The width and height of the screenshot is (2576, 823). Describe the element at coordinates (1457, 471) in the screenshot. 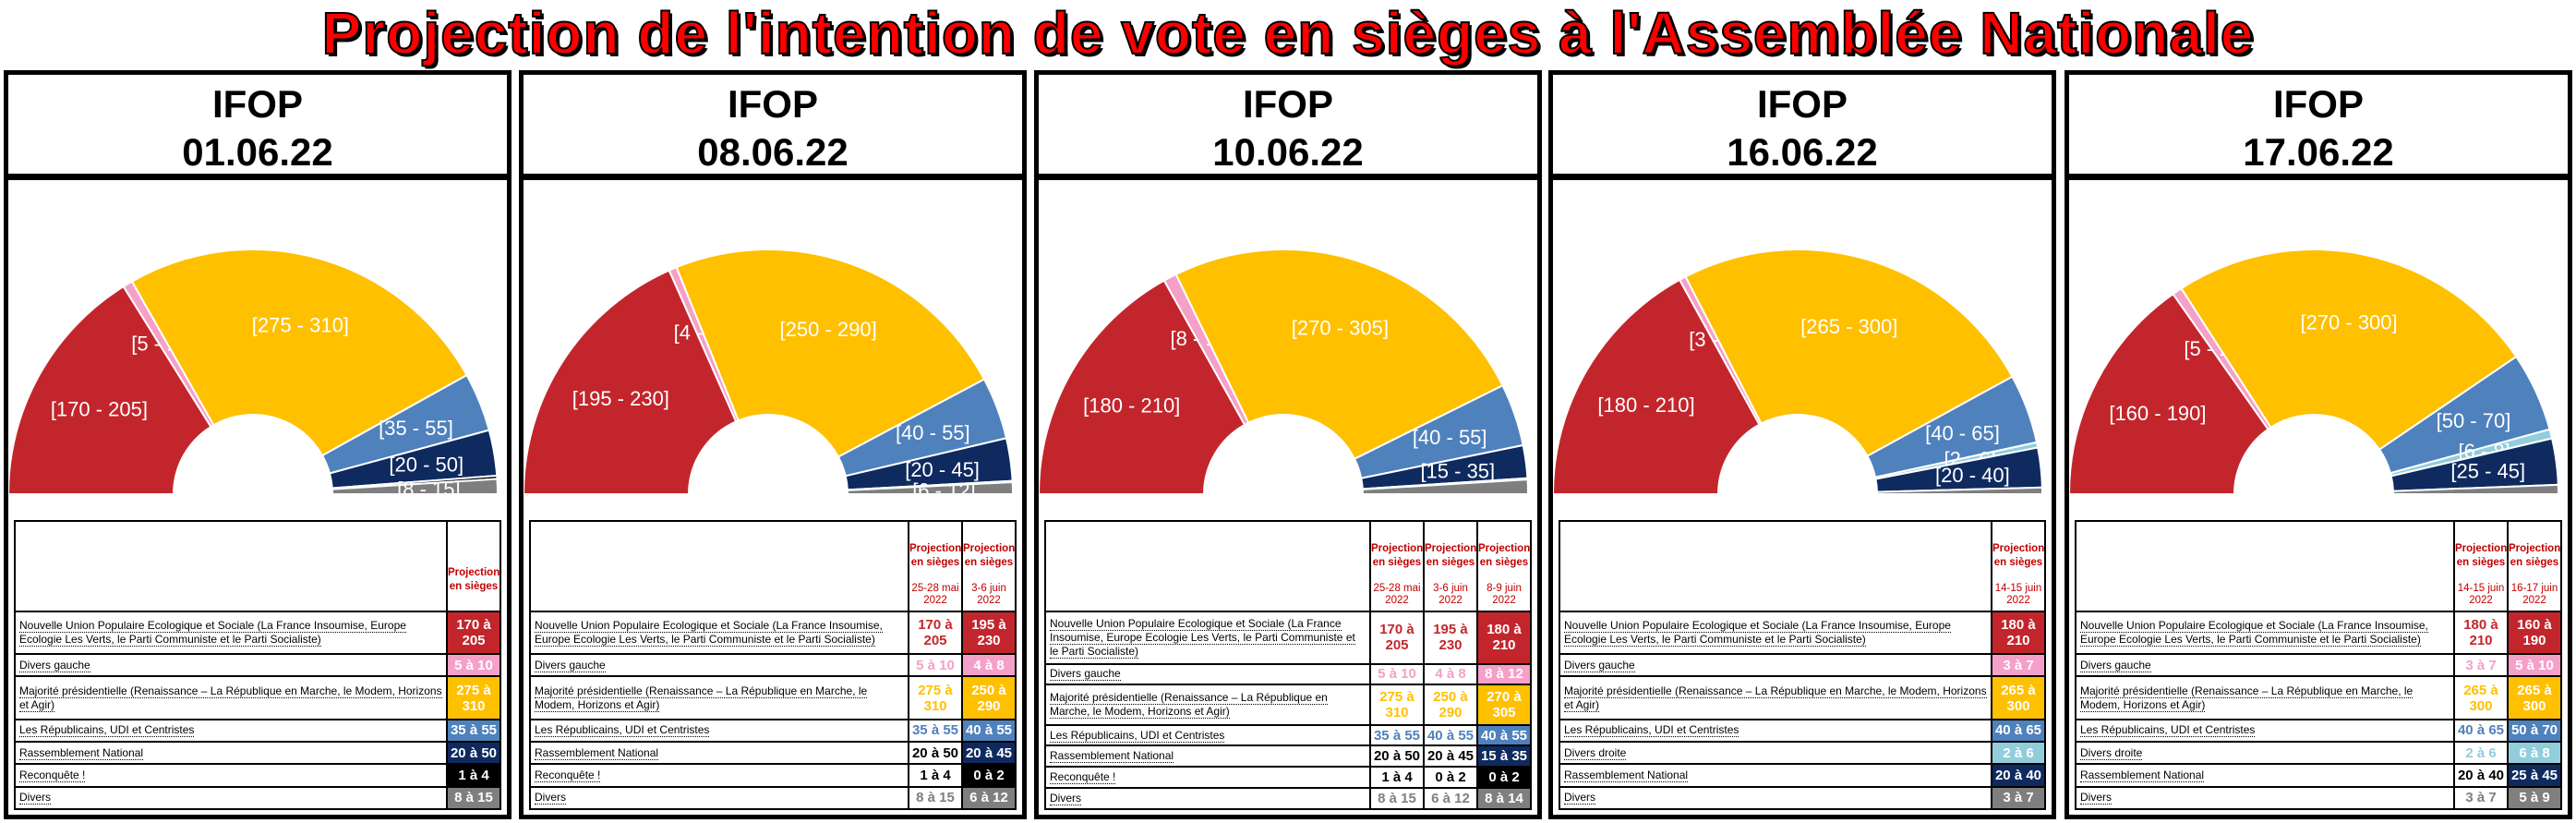

I see `segment-label: [15 - 35]` at that location.